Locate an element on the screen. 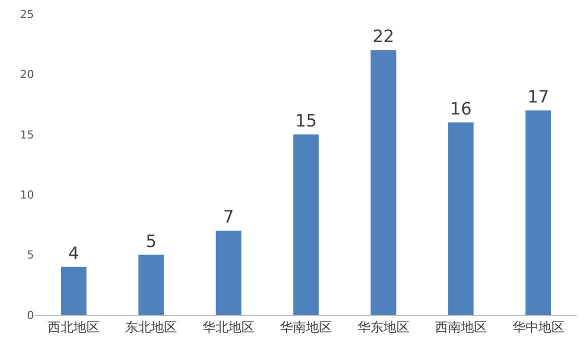 The height and width of the screenshot is (347, 585). x-tick-label: 西南地区 is located at coordinates (460, 328).